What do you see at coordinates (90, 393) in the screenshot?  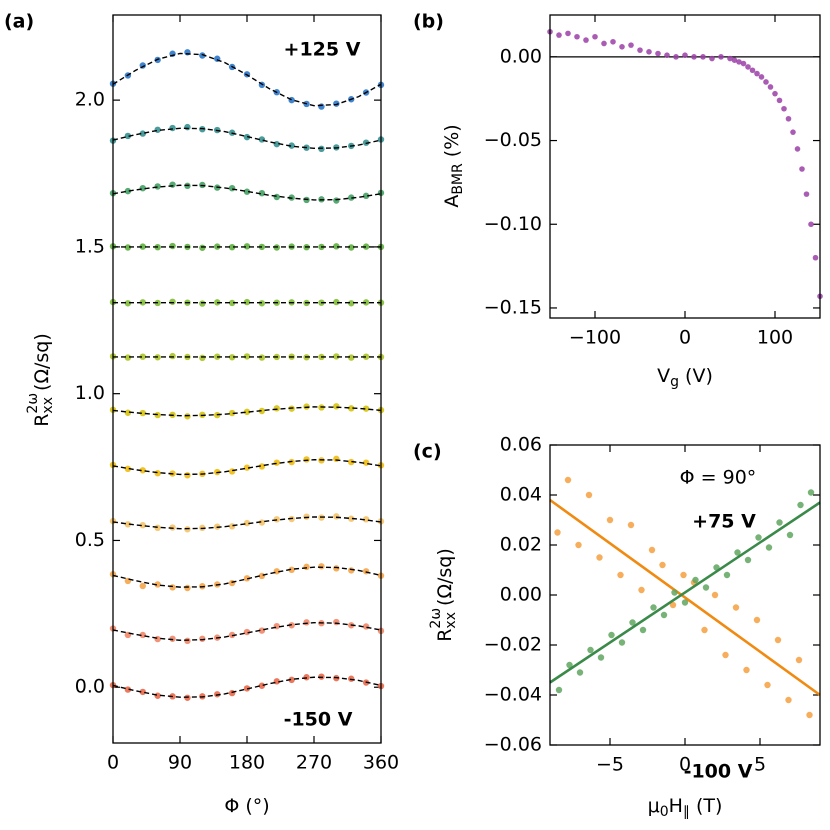 I see `y-tick-label: 1.0` at bounding box center [90, 393].